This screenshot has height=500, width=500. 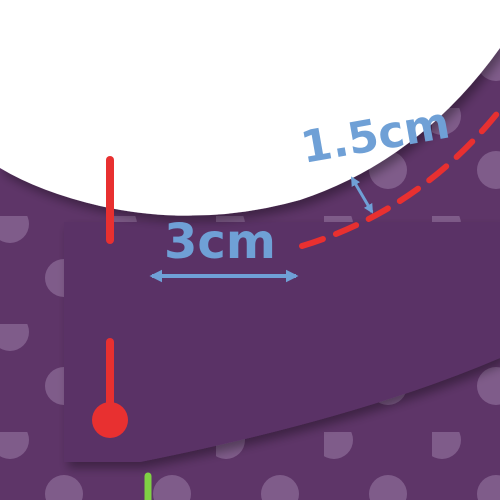 I want to click on measurements, so click(x=261, y=229).